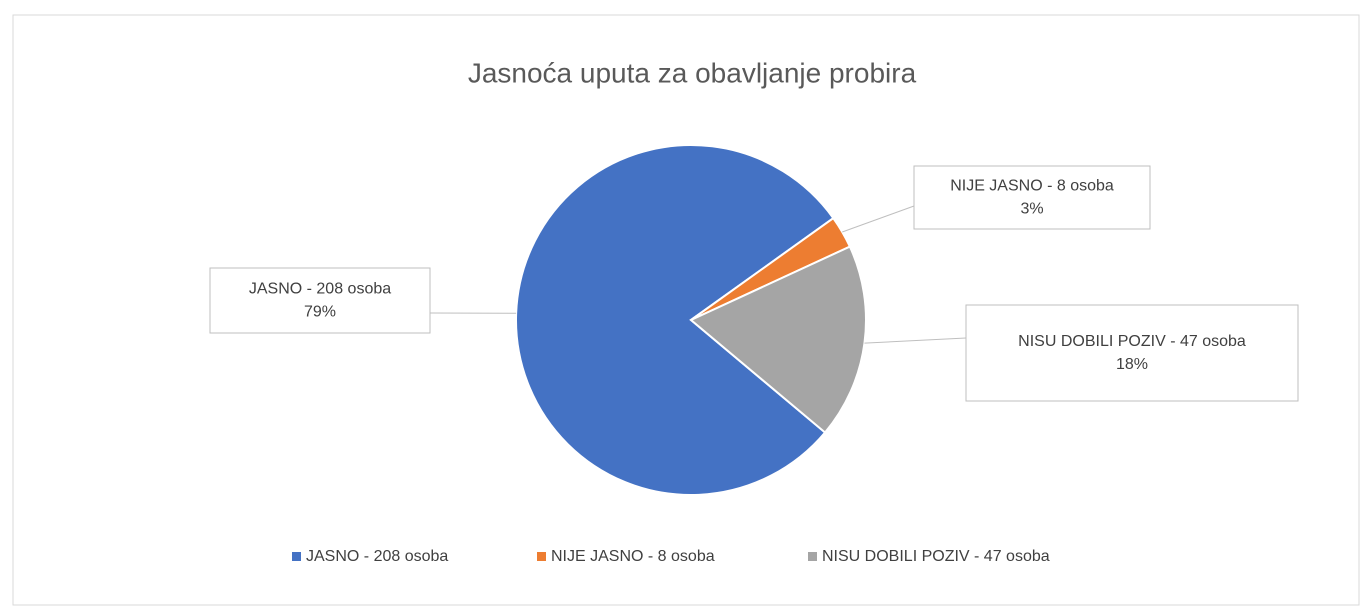  What do you see at coordinates (1132, 364) in the screenshot?
I see `data-label-value: 18%` at bounding box center [1132, 364].